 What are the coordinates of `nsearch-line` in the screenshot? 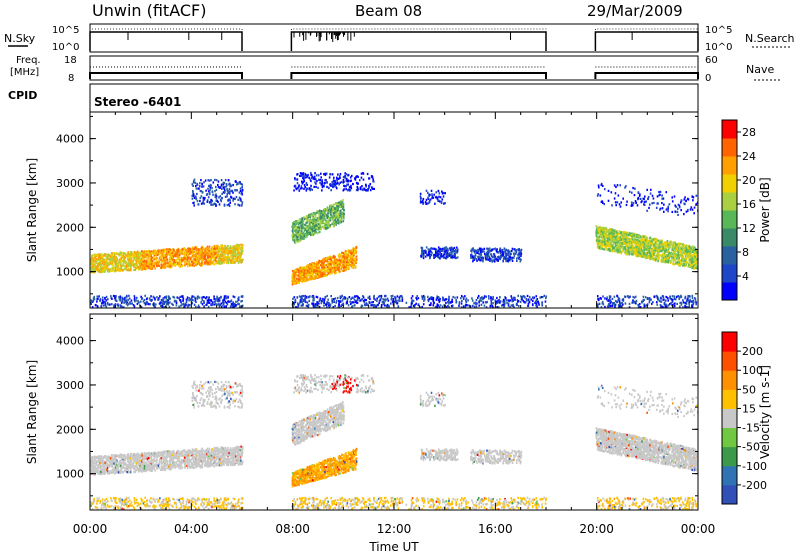 It's located at (647, 39).